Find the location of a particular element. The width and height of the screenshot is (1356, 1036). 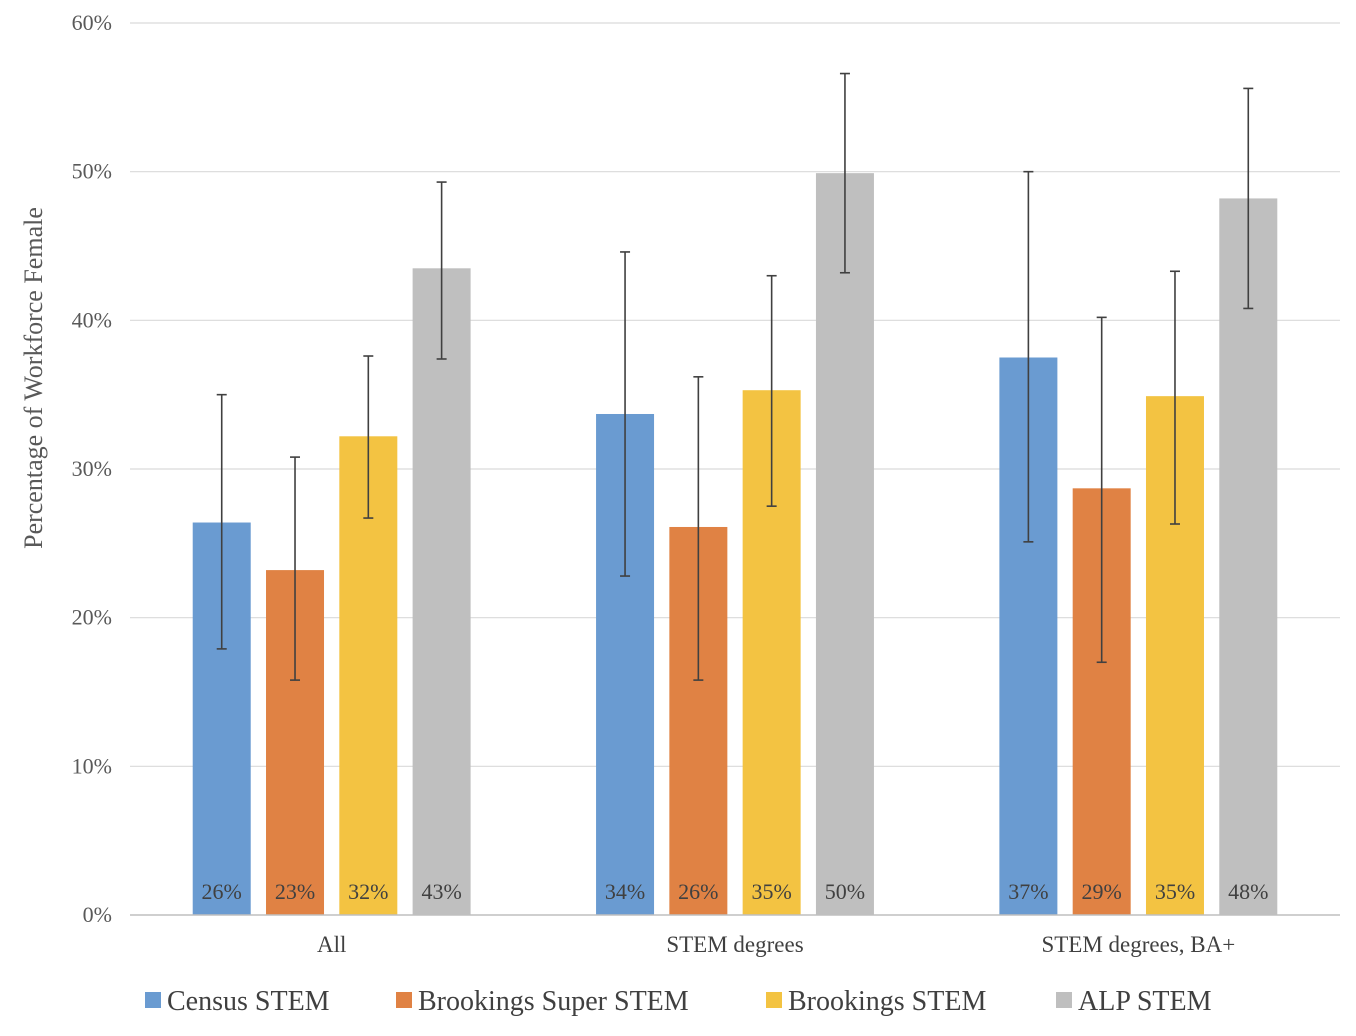

y-tick-label: 60% is located at coordinates (92, 22).